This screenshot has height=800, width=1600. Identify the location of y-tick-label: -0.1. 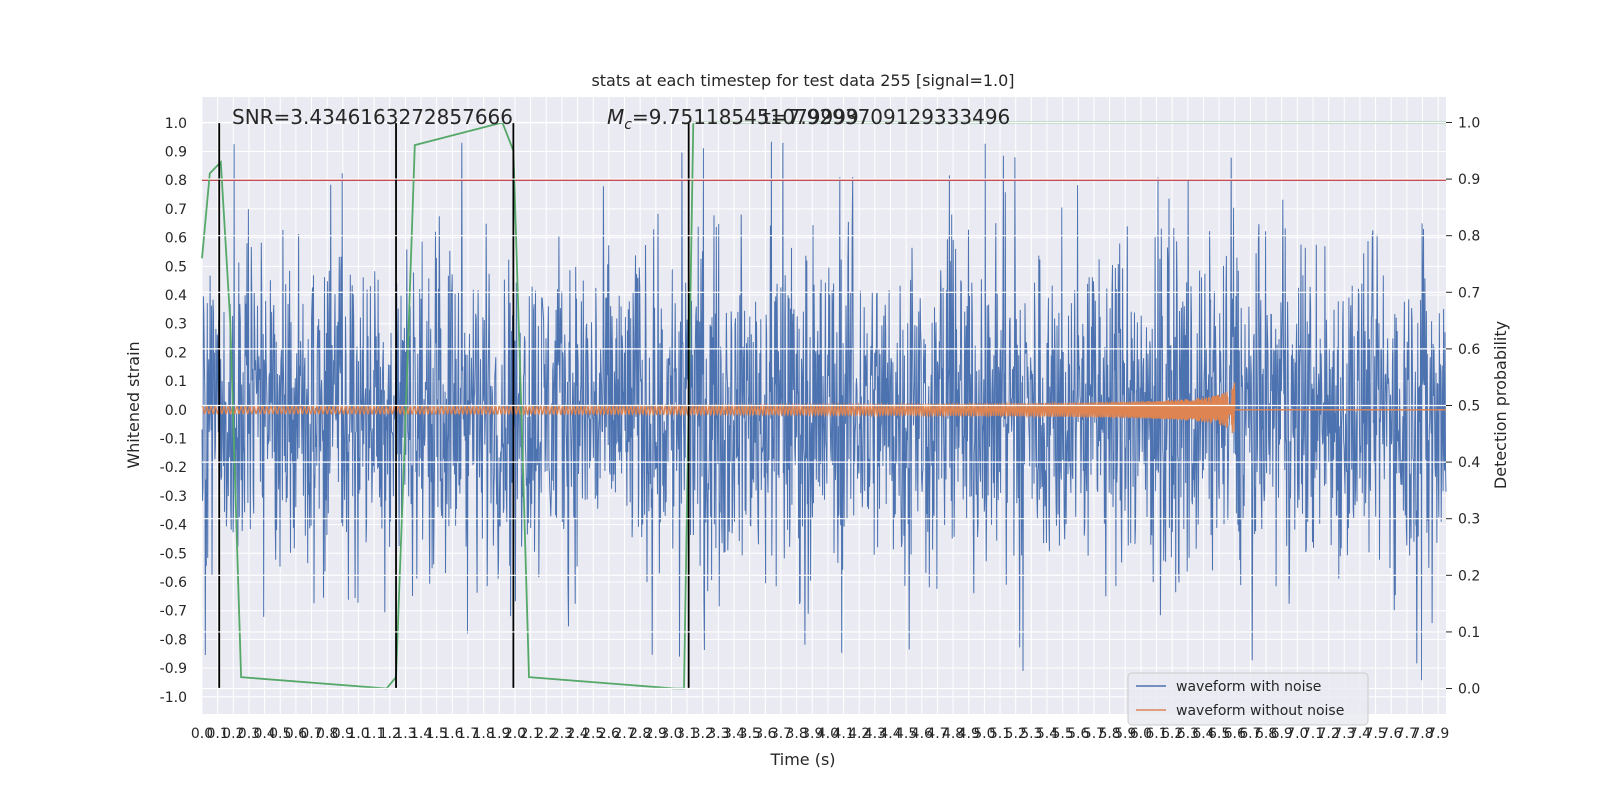
(173, 440).